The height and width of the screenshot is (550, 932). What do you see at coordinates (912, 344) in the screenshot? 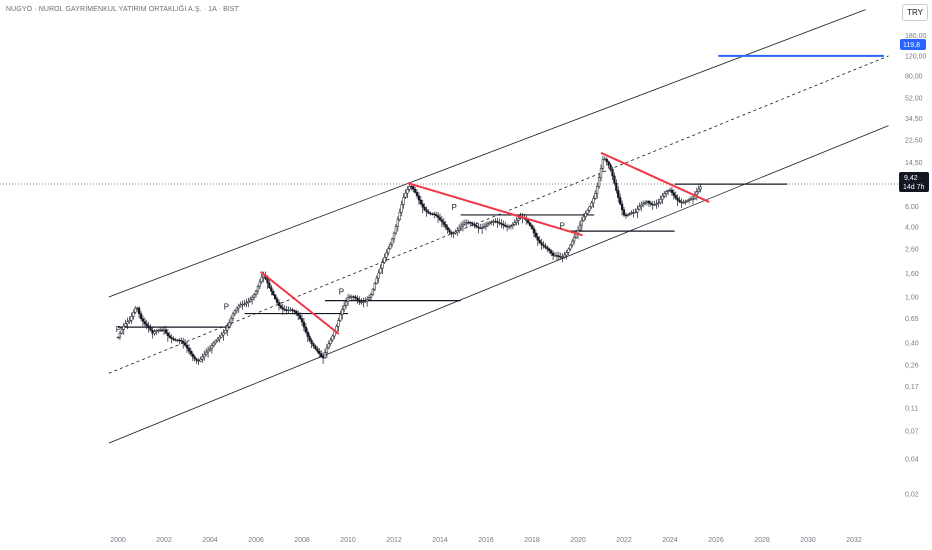
I see `y-tick-label: 0,40` at bounding box center [912, 344].